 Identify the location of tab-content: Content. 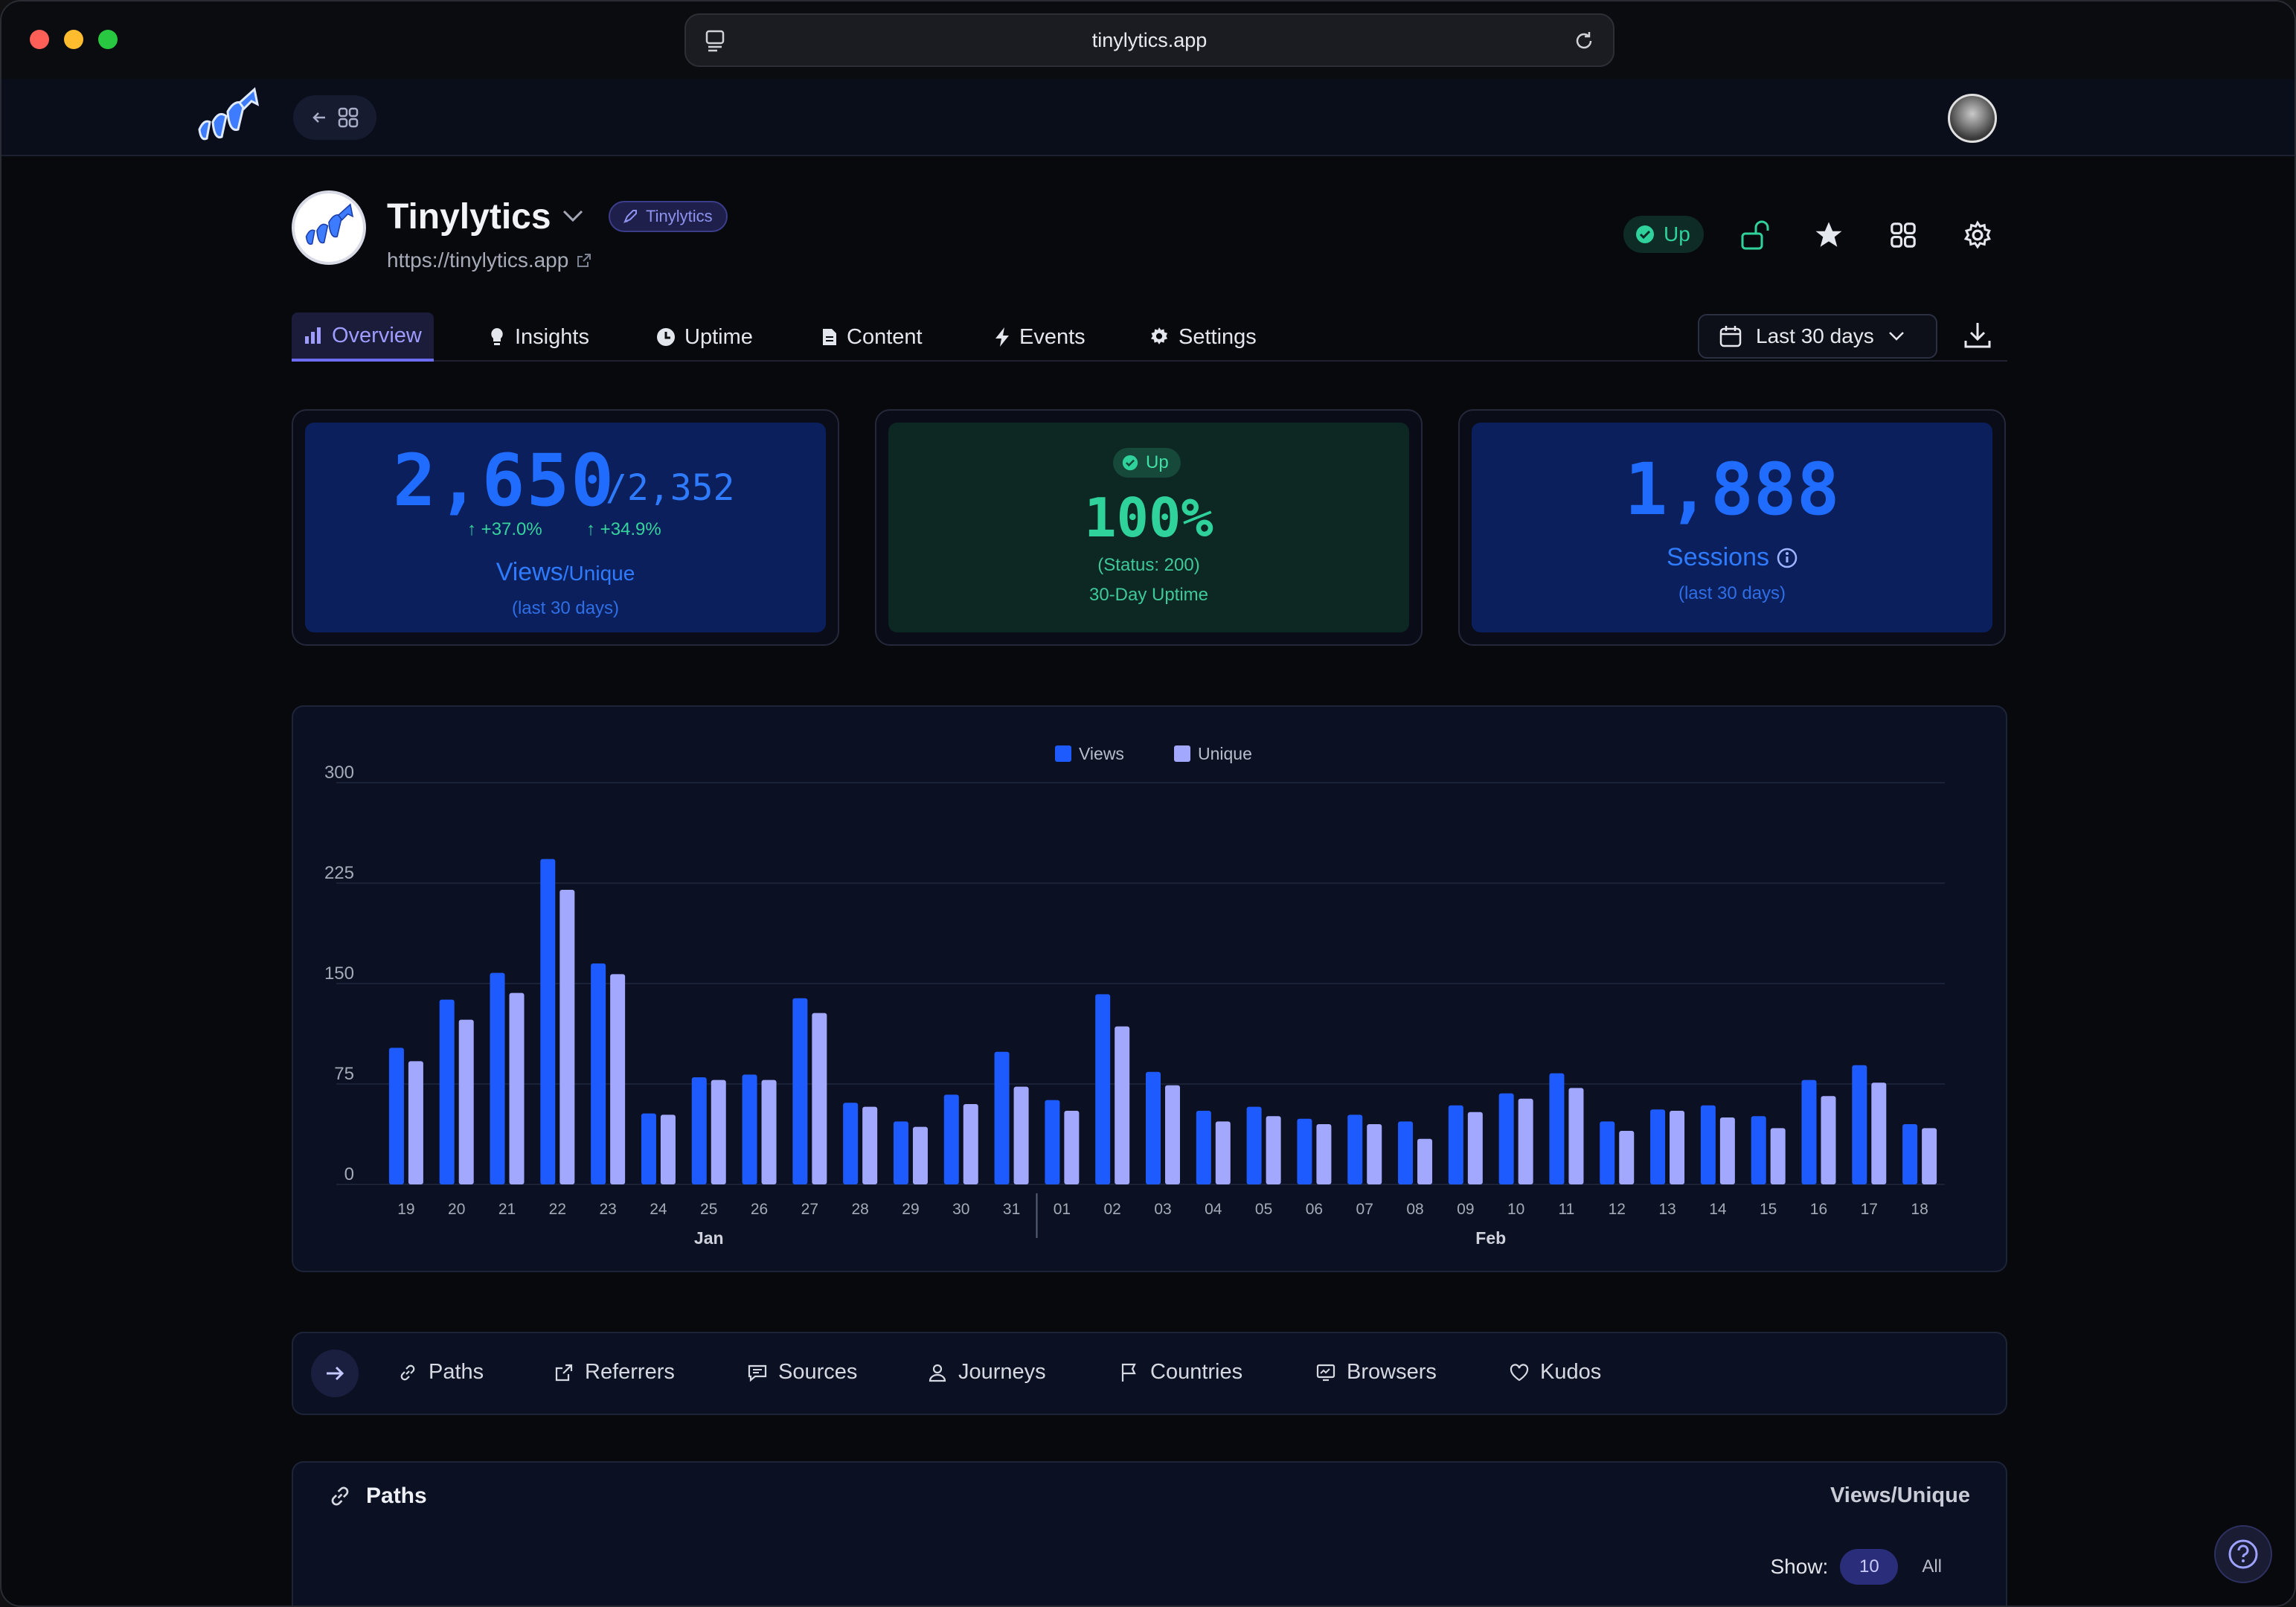
(872, 337).